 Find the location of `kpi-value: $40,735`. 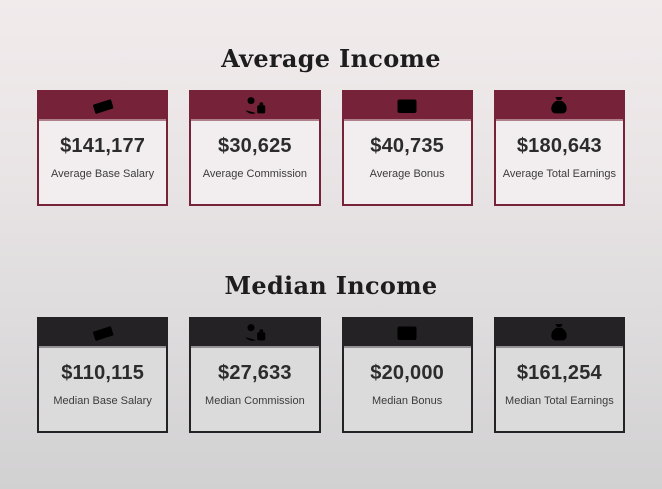

kpi-value: $40,735 is located at coordinates (407, 146).